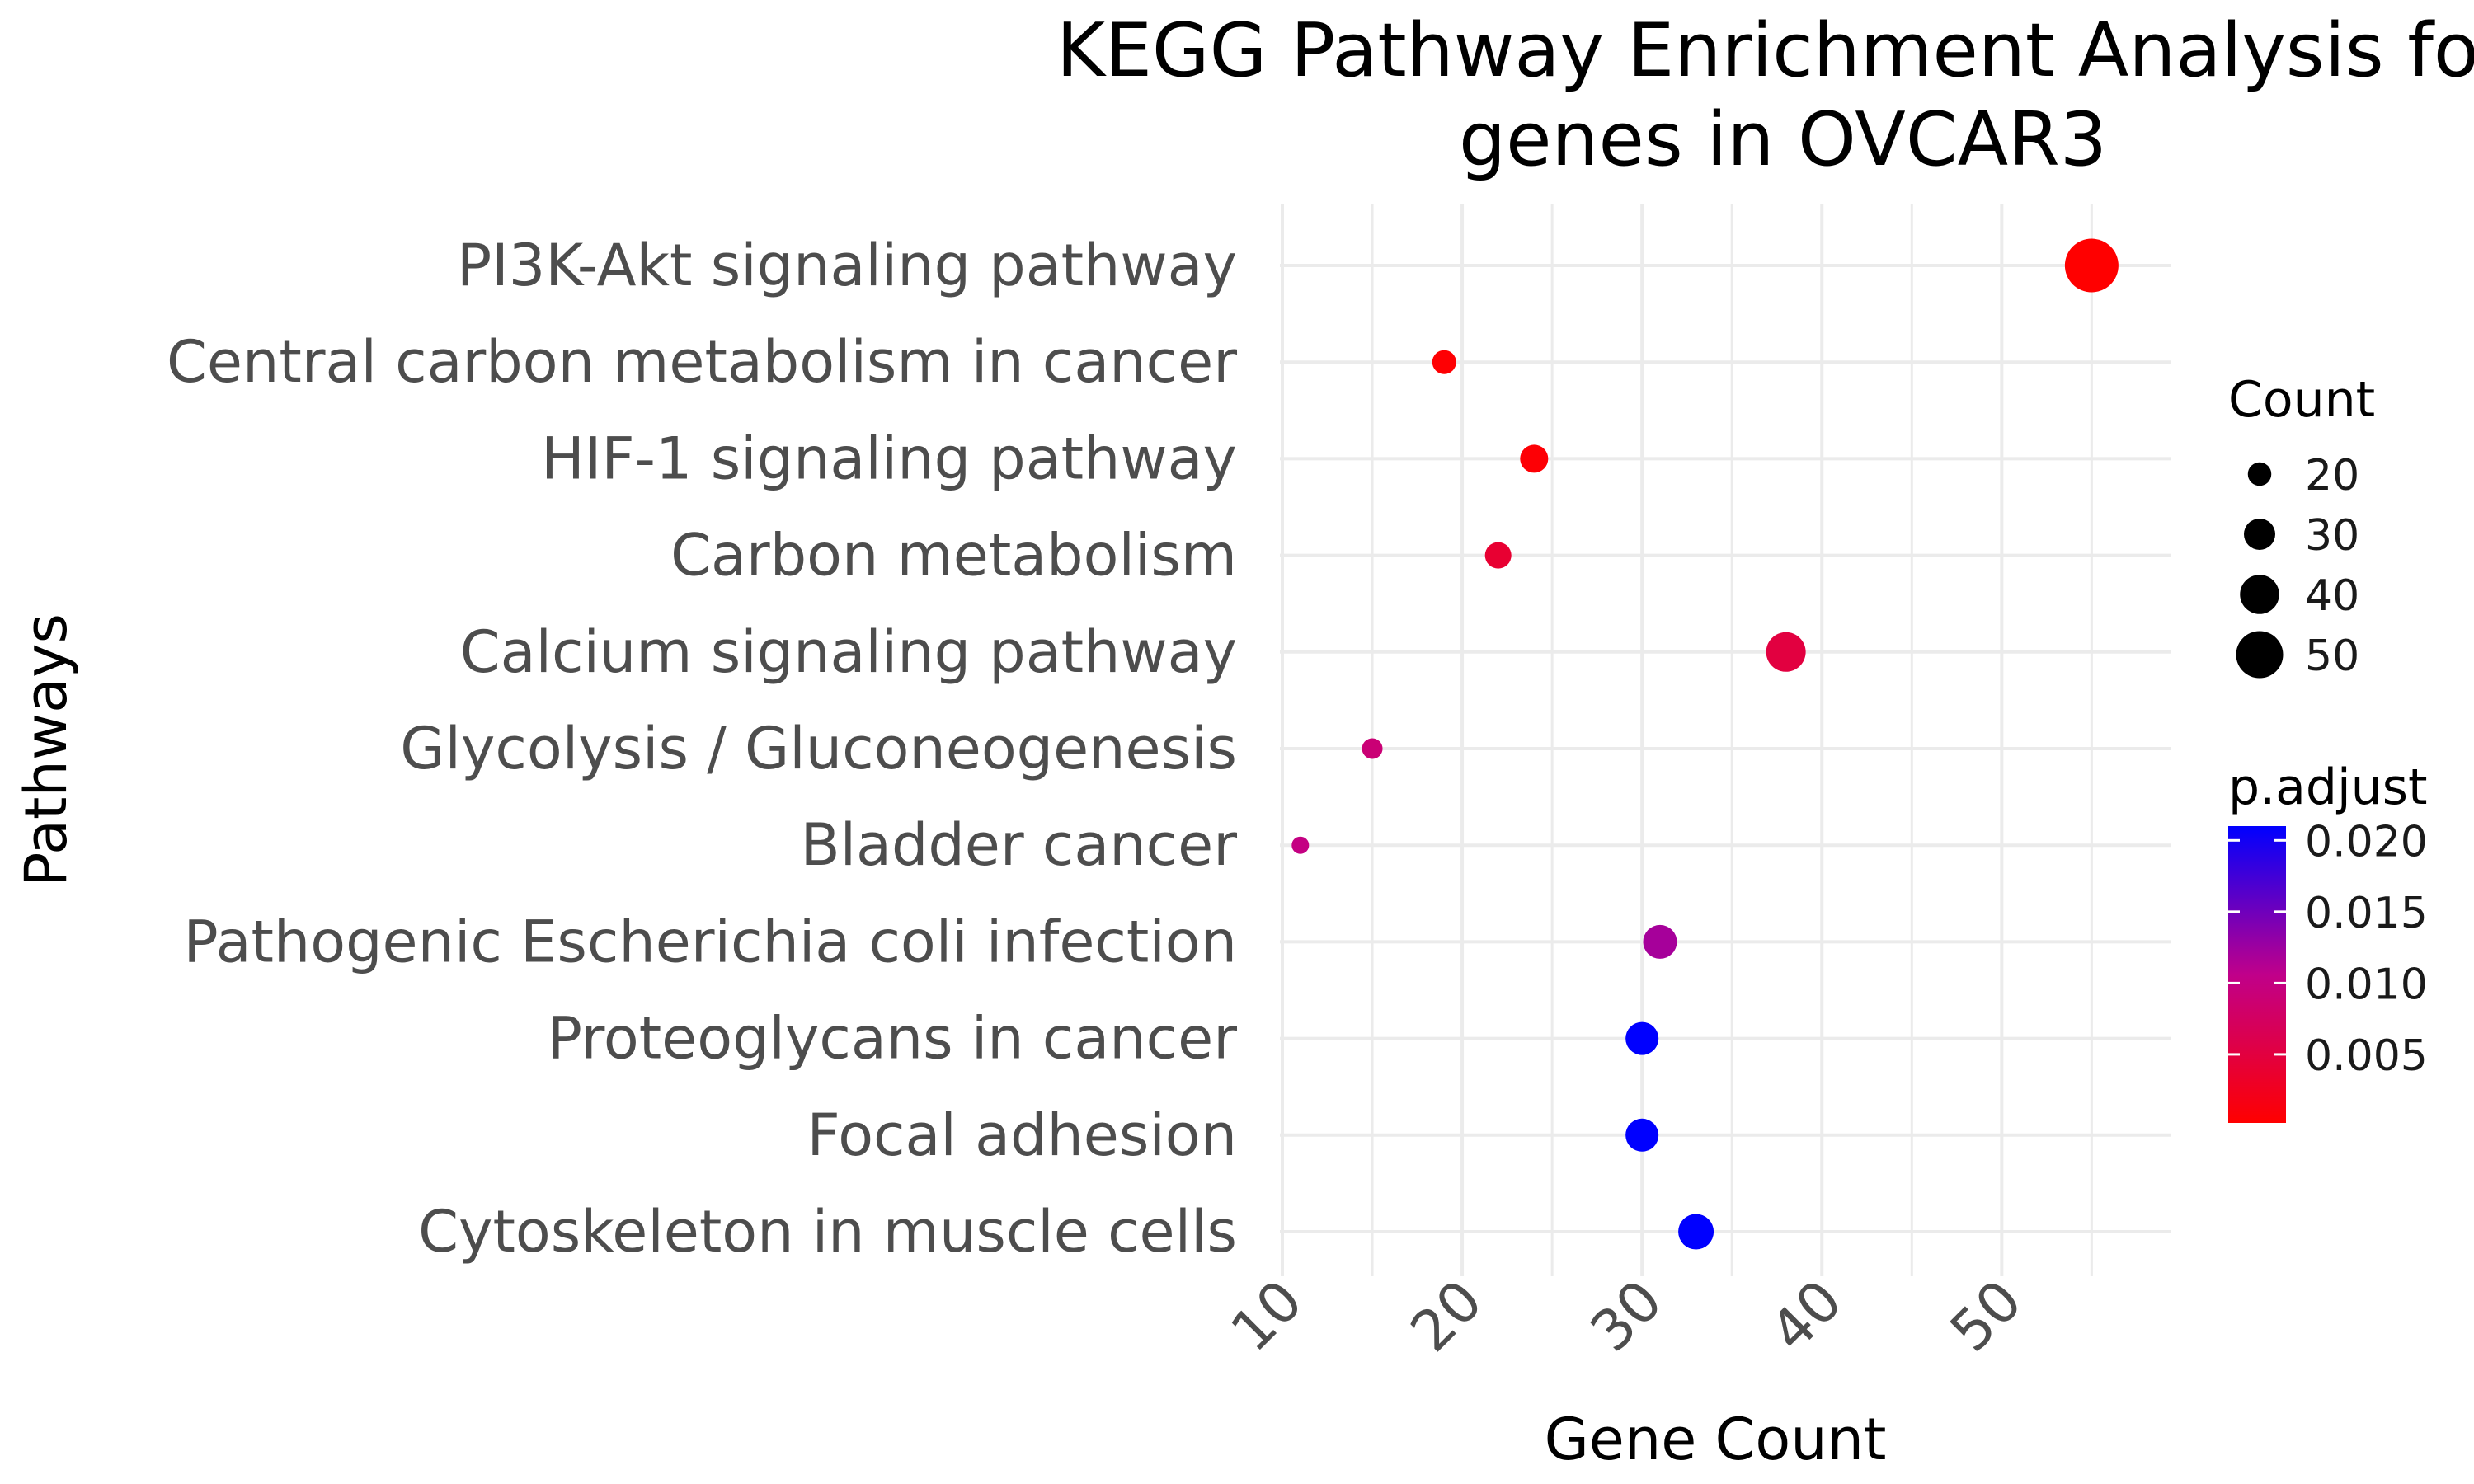  What do you see at coordinates (848, 652) in the screenshot?
I see `y-tick-label: Calcium signaling pathway` at bounding box center [848, 652].